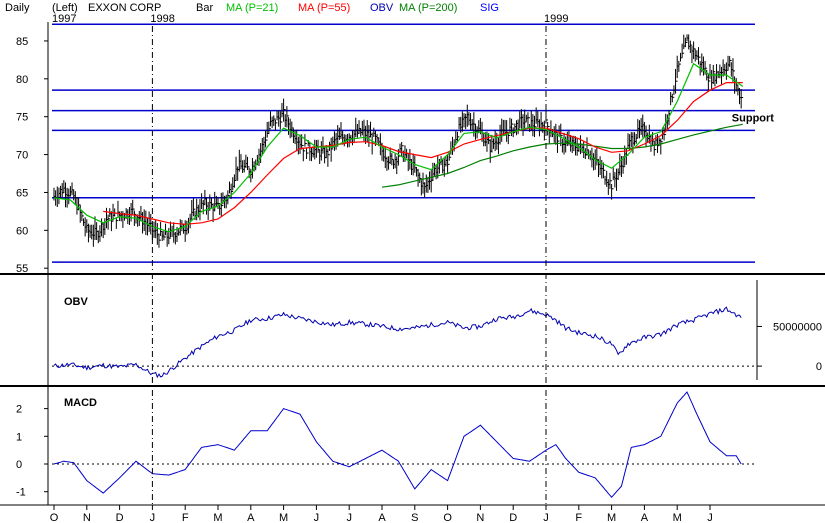 The height and width of the screenshot is (523, 825). I want to click on obv-tick-label: 50000000, so click(797, 327).